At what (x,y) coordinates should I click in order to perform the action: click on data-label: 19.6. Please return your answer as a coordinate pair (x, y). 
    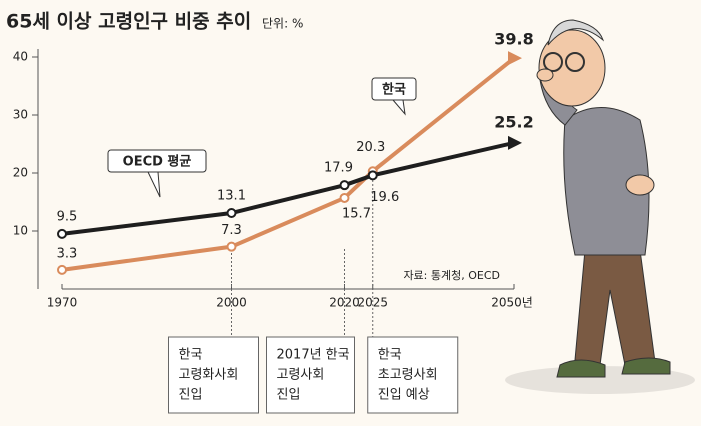
    Looking at the image, I should click on (384, 197).